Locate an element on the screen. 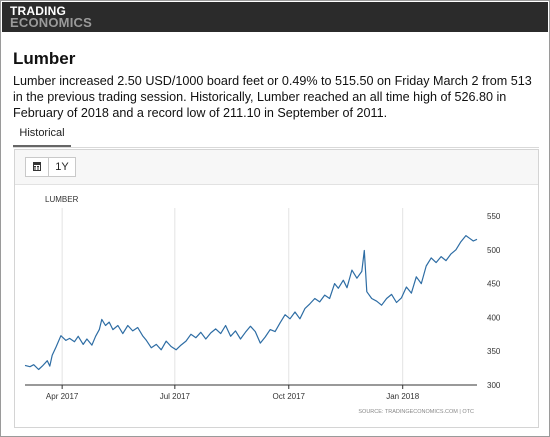 The width and height of the screenshot is (550, 437). tab-bar: Historical is located at coordinates (276, 136).